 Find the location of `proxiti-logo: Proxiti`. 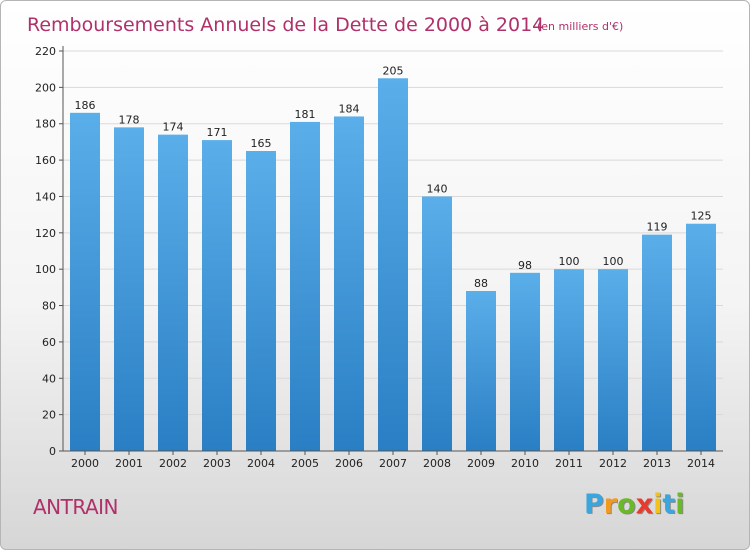

proxiti-logo: Proxiti is located at coordinates (634, 504).